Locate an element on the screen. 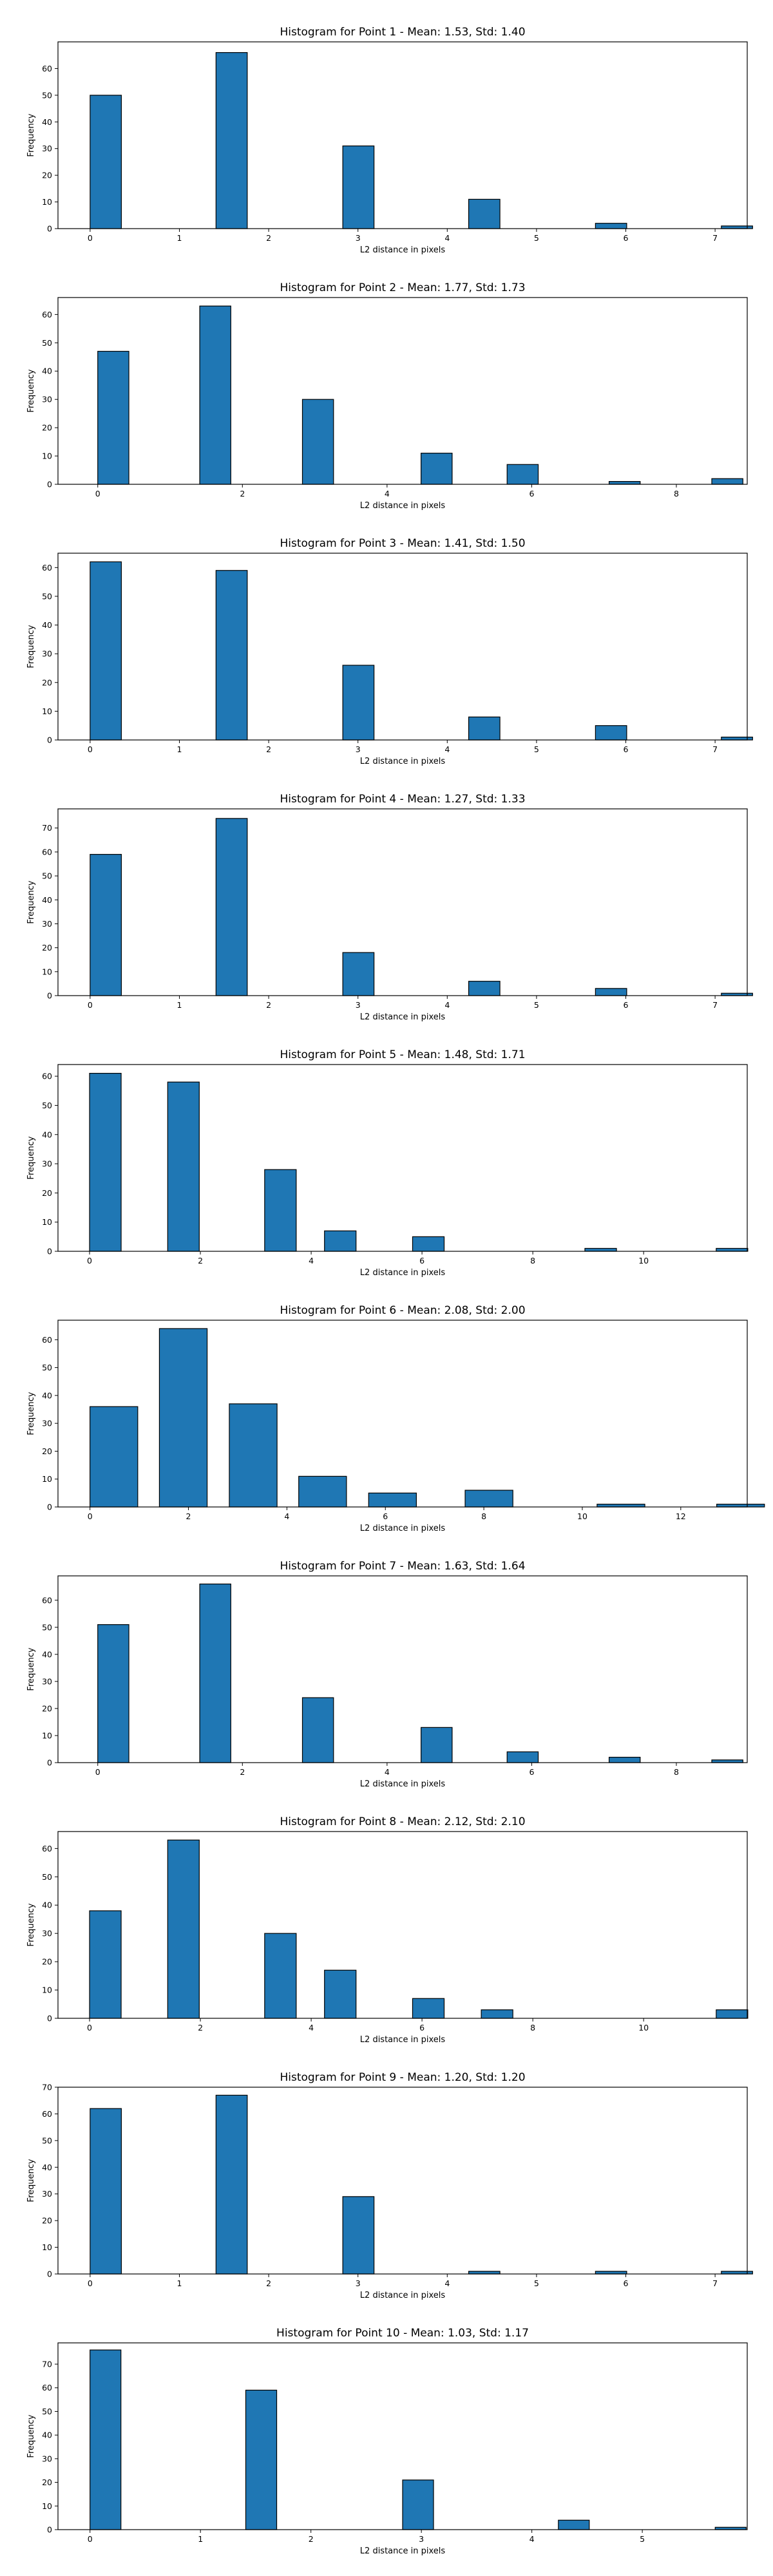 Image resolution: width=773 pixels, height=2576 pixels. x-tick-label: 7 is located at coordinates (715, 749).